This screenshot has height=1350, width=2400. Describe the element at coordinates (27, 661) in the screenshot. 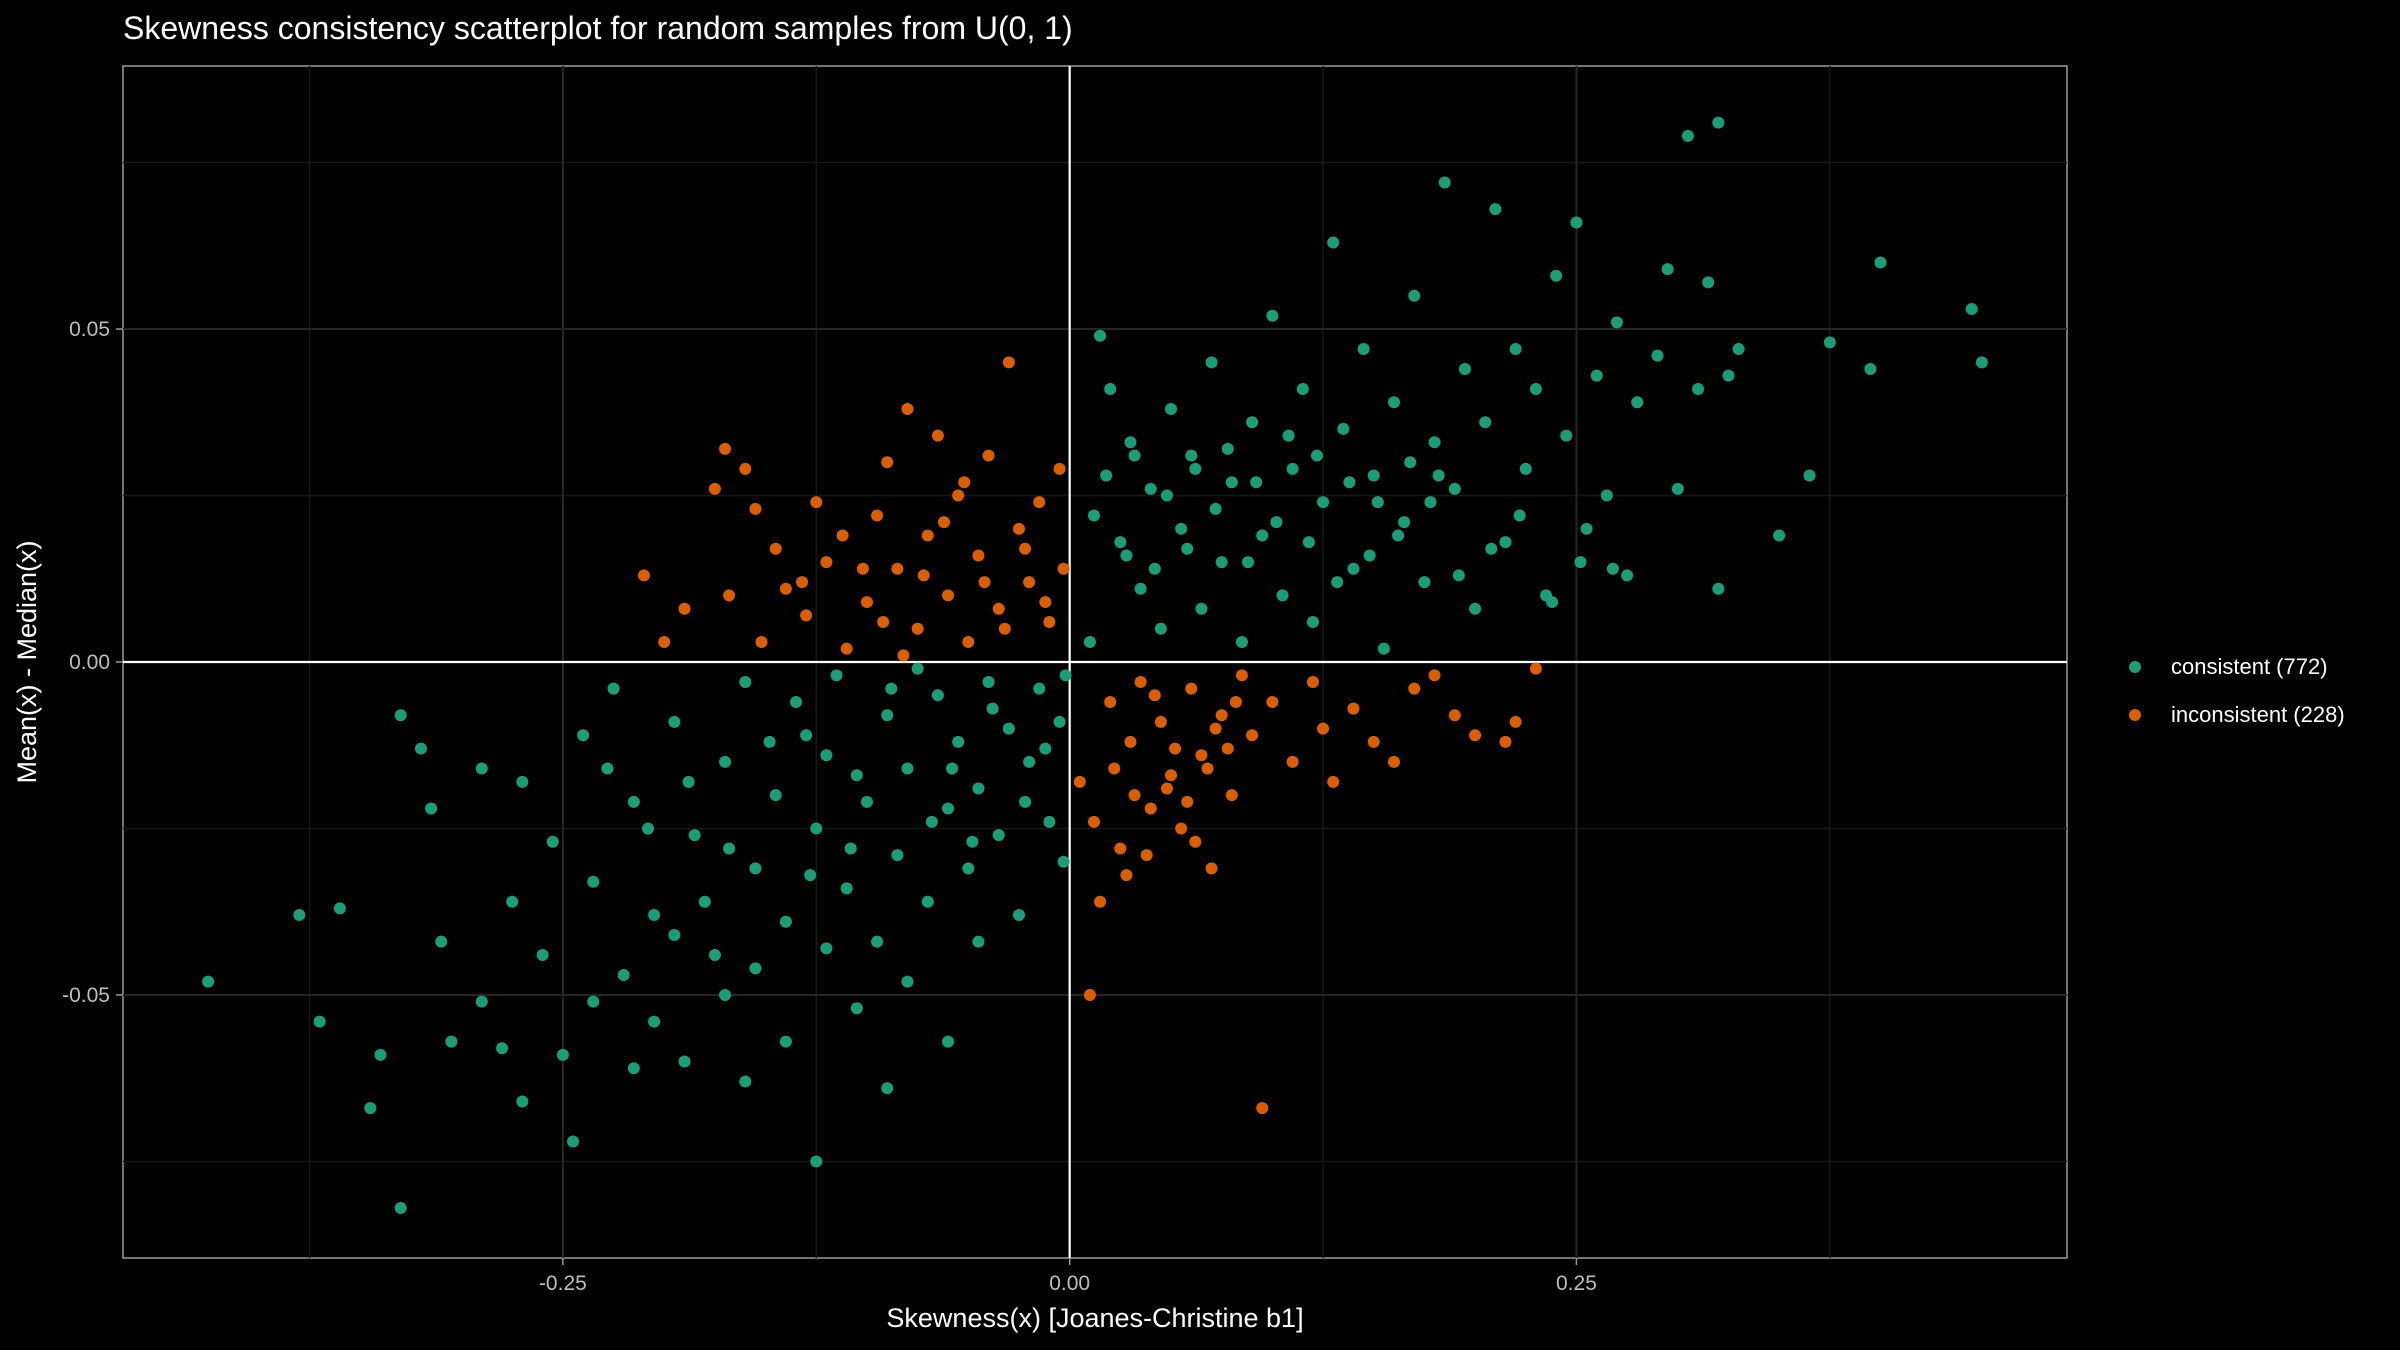

I see `y-axis-title: Mean(x) - Median(x)` at that location.